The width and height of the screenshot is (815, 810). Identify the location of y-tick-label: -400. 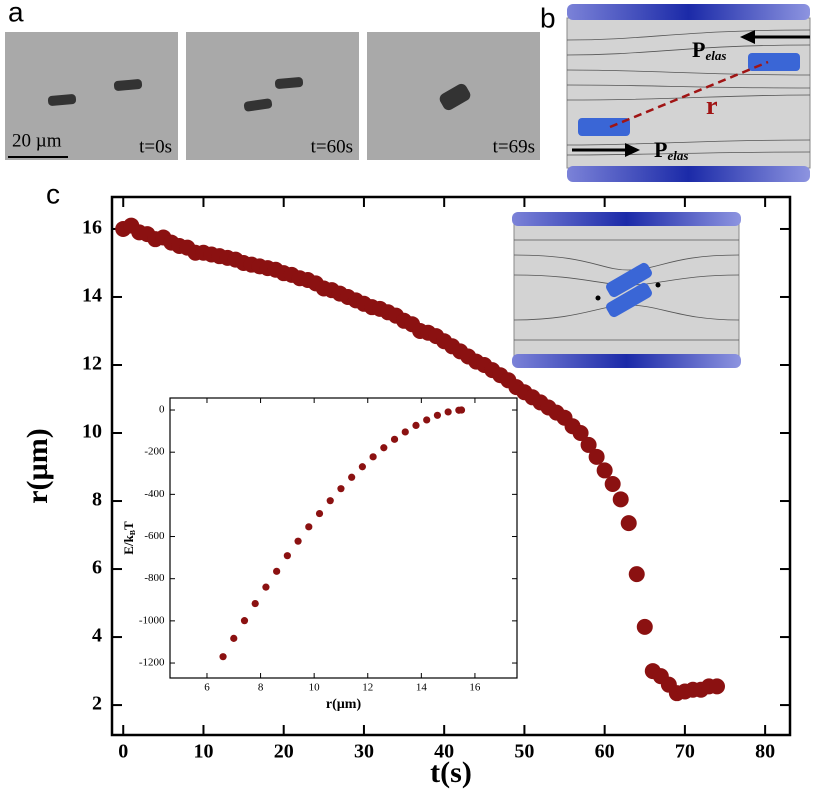
(154, 494).